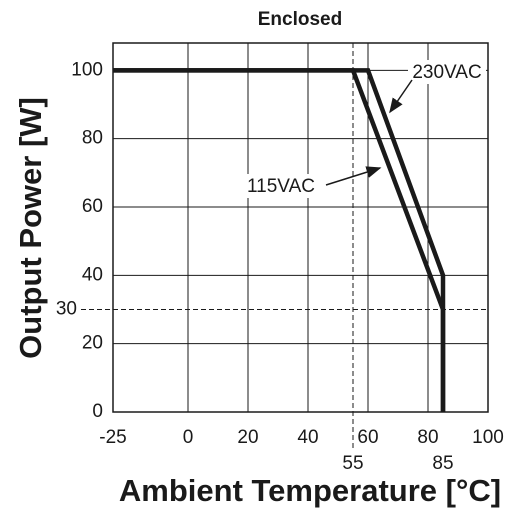 The image size is (524, 515). I want to click on x-tick-label: -25, so click(112, 437).